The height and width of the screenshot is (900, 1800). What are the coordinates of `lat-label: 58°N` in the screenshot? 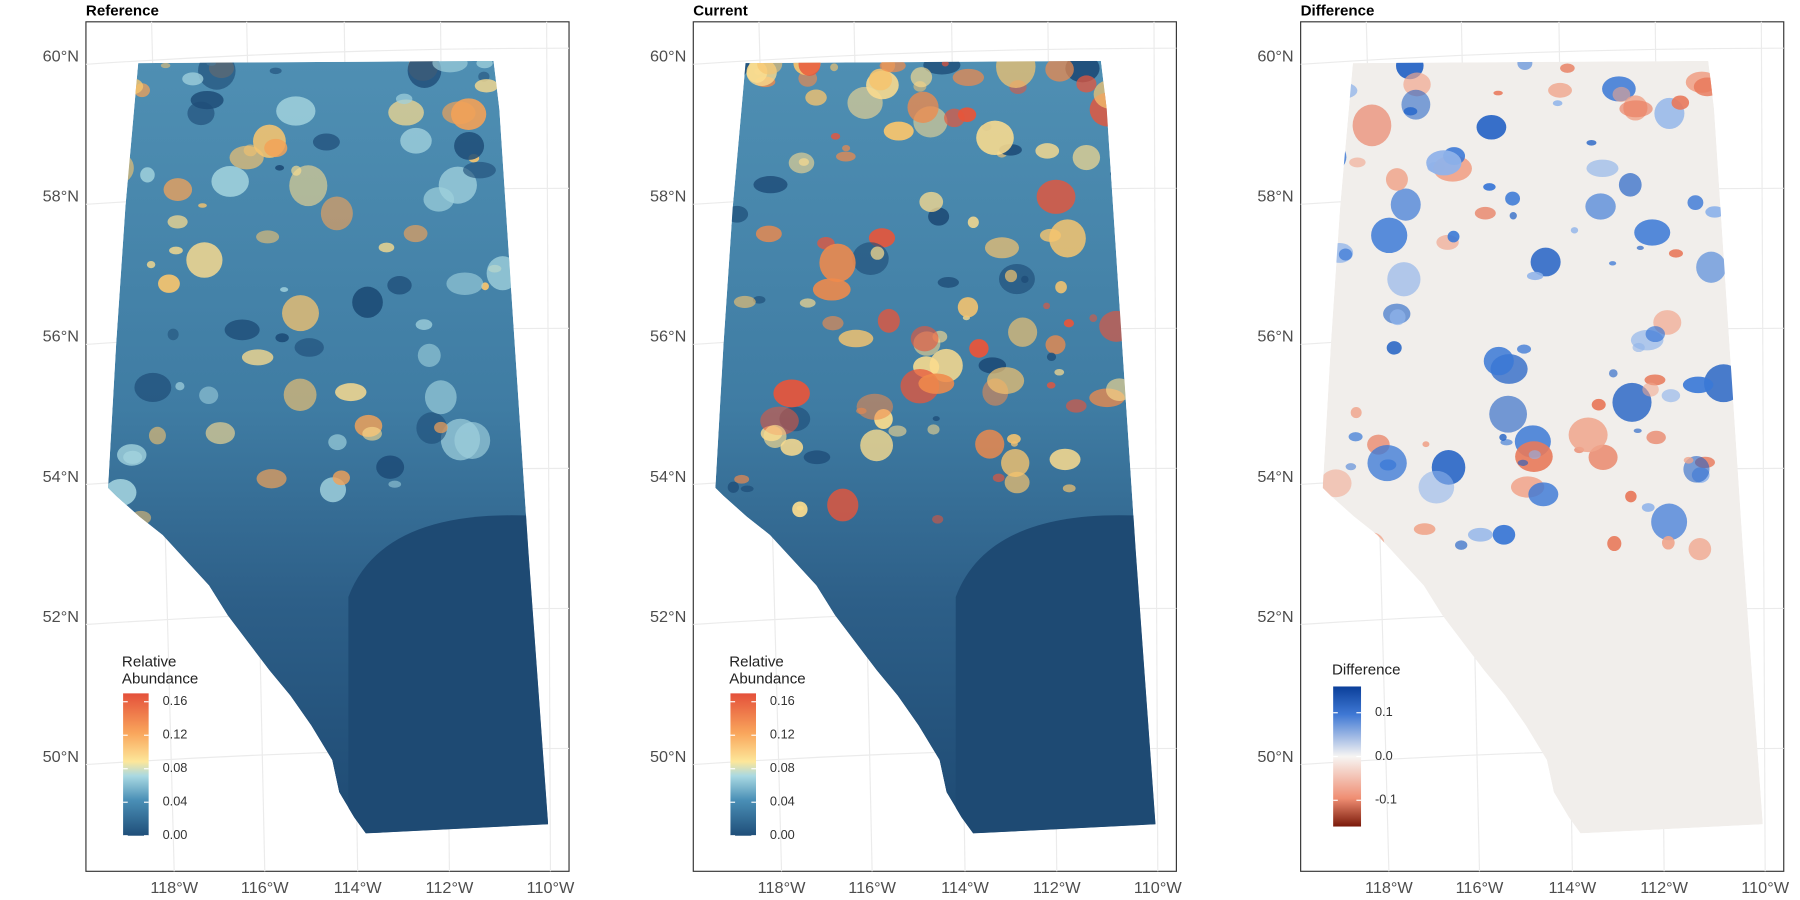 It's located at (1275, 197).